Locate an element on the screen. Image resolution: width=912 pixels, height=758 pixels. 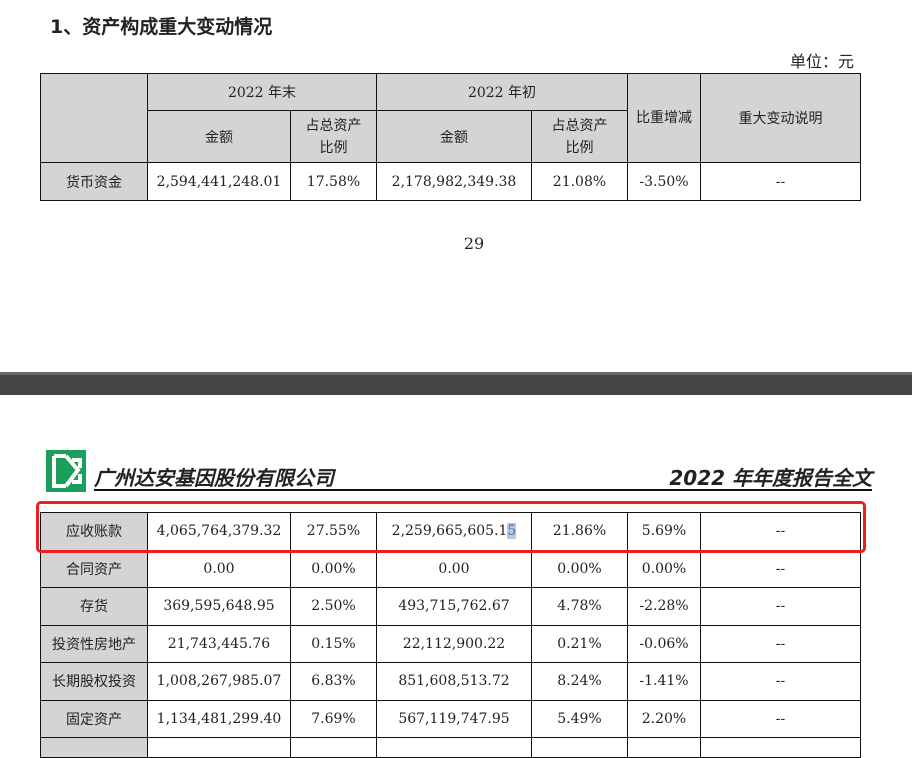
end-pct: 27.55% is located at coordinates (333, 531).